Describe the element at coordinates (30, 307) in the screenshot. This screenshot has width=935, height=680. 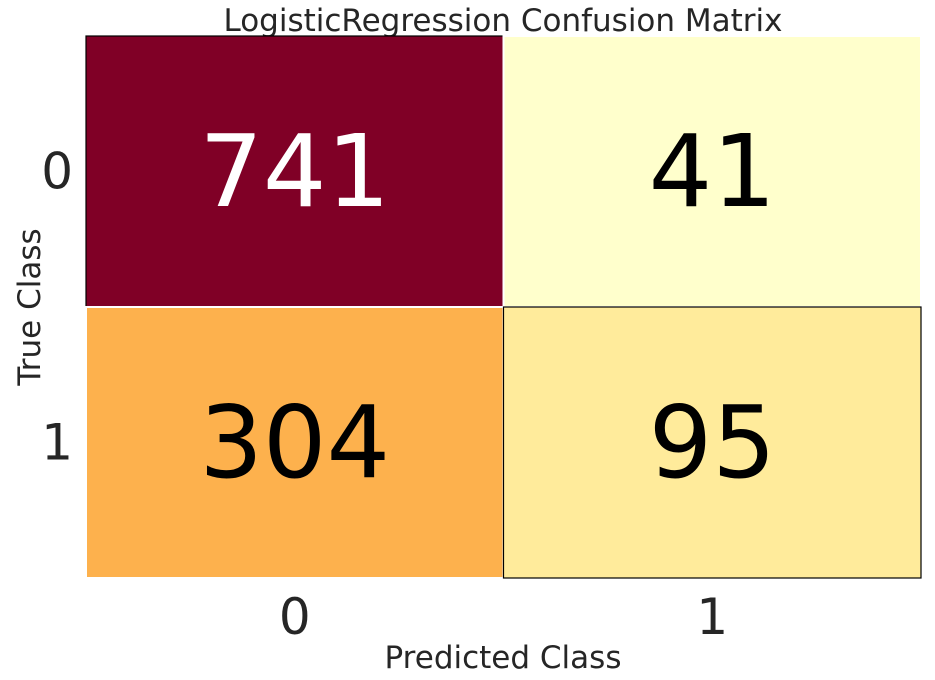
I see `y-axis-label: True Class` at that location.